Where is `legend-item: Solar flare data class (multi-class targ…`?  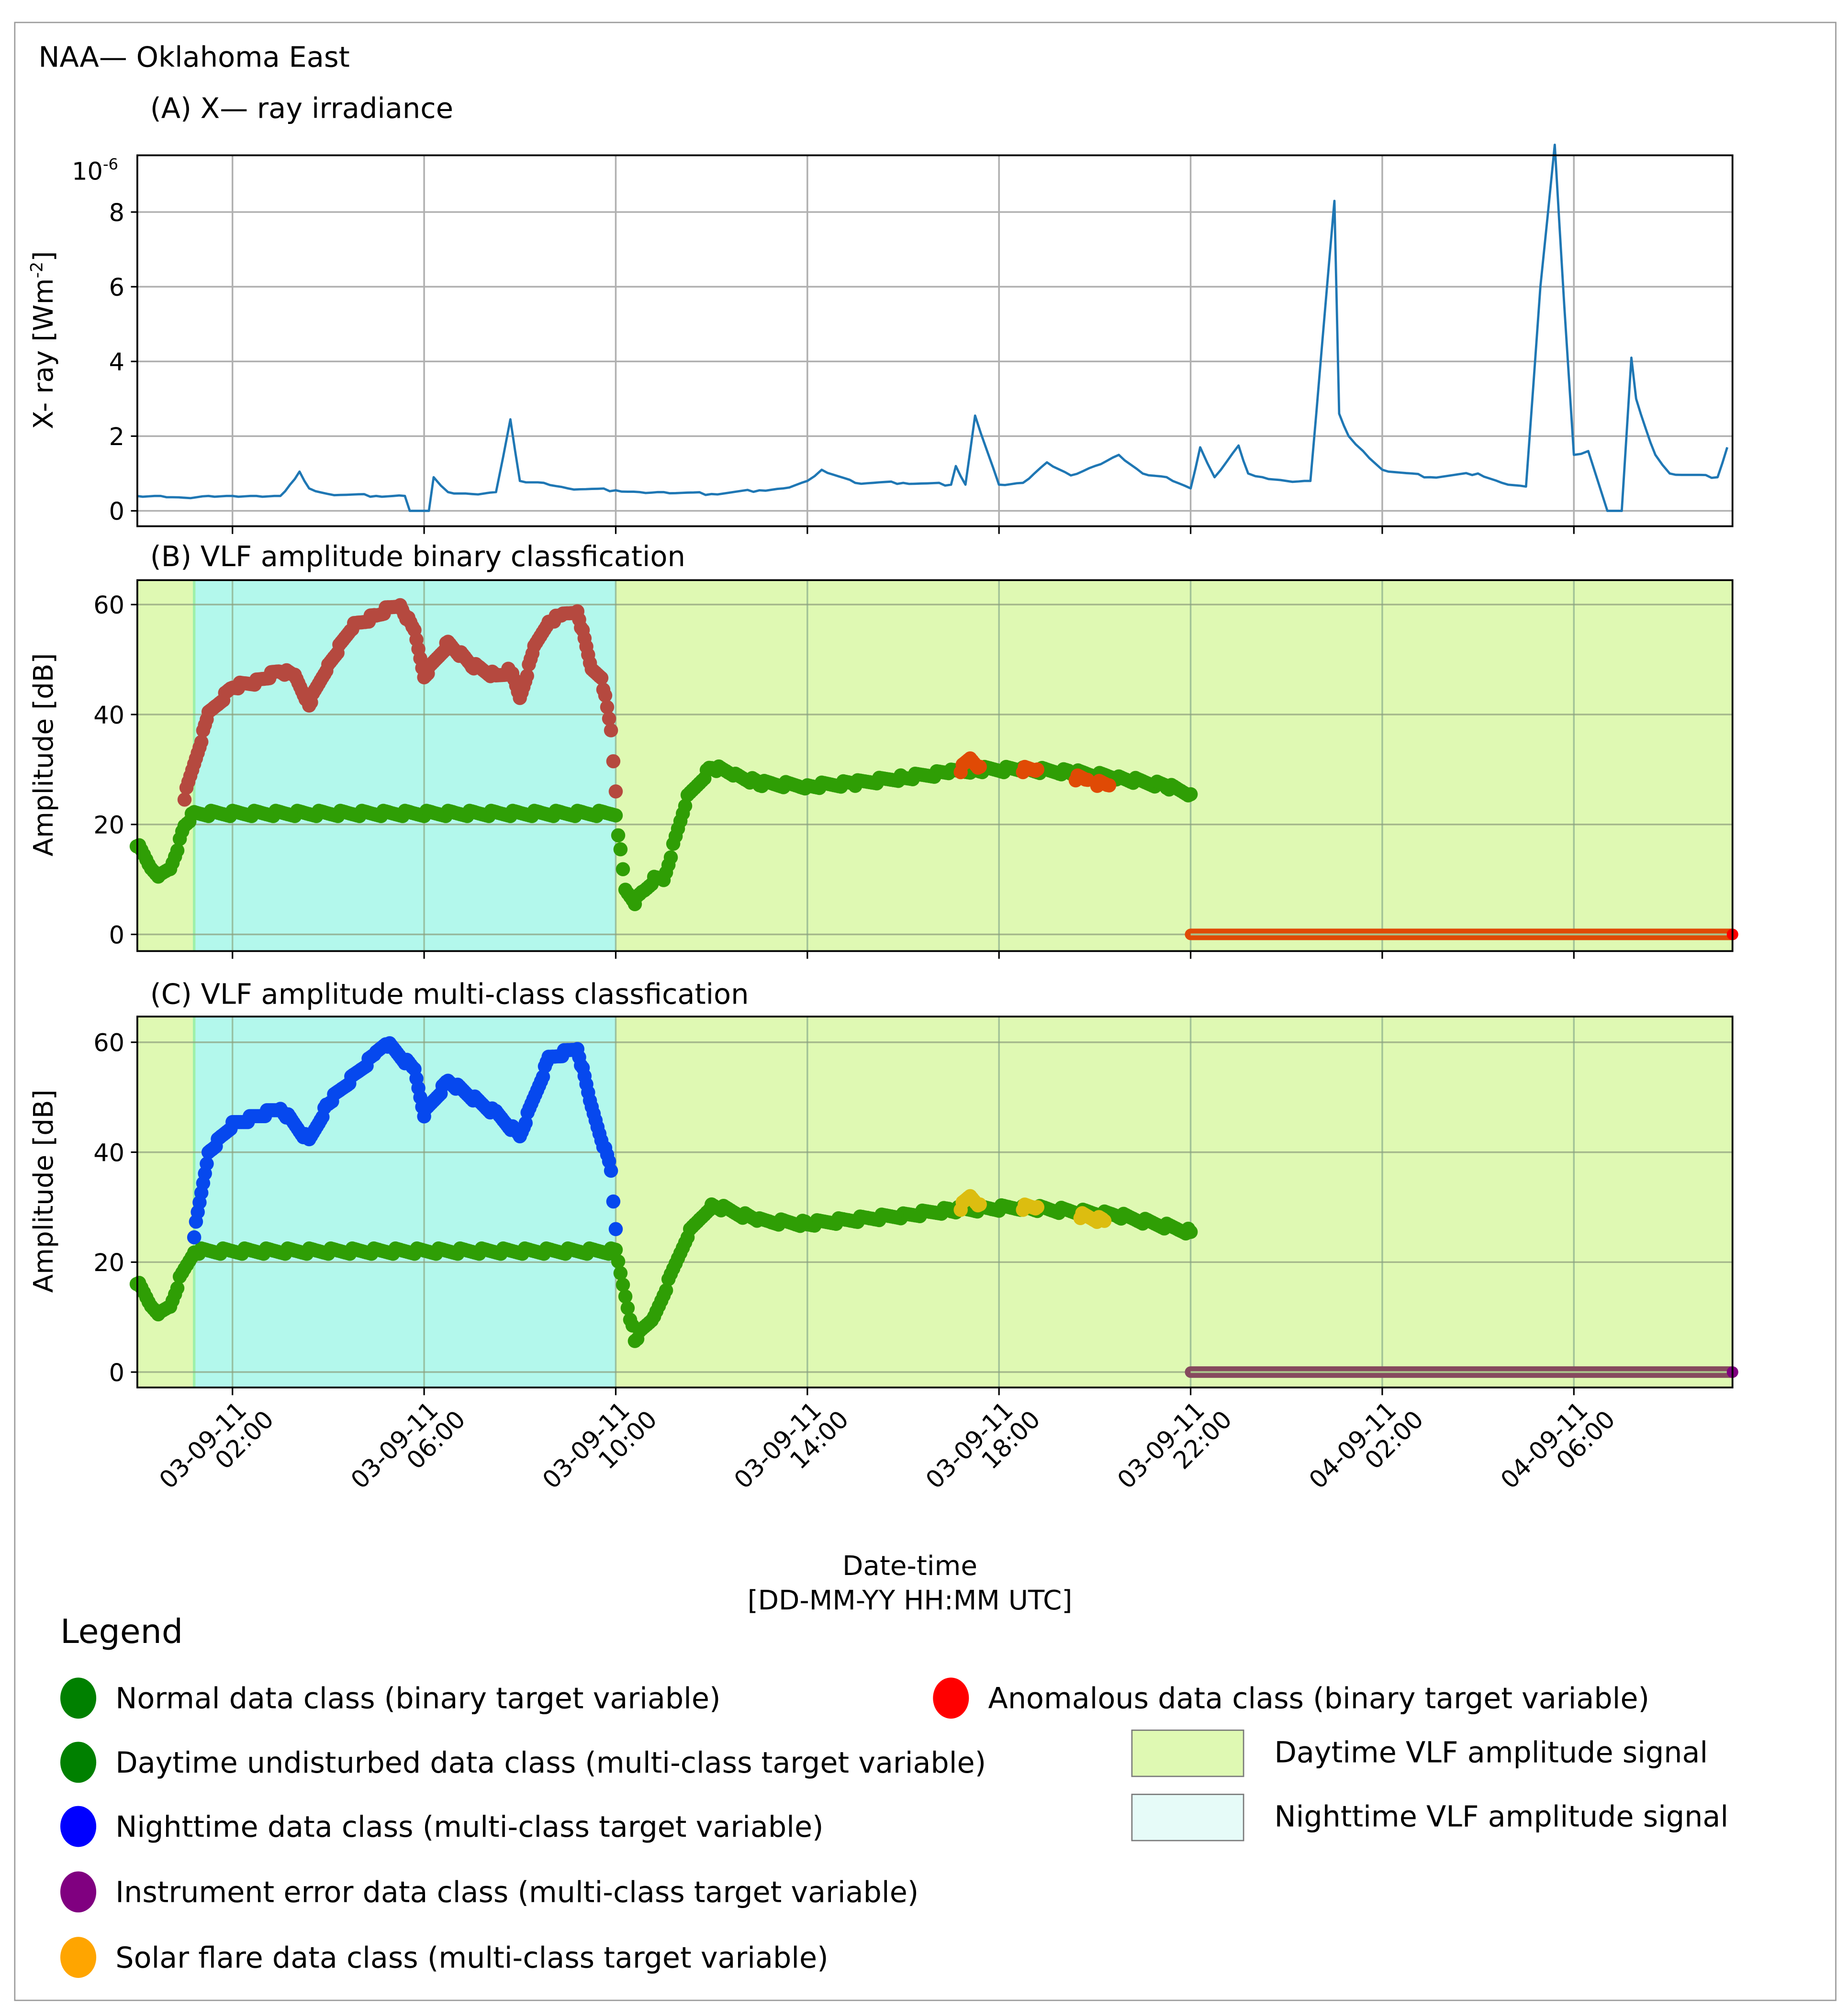
legend-item: Solar flare data class (multi-class targ… is located at coordinates (444, 1957).